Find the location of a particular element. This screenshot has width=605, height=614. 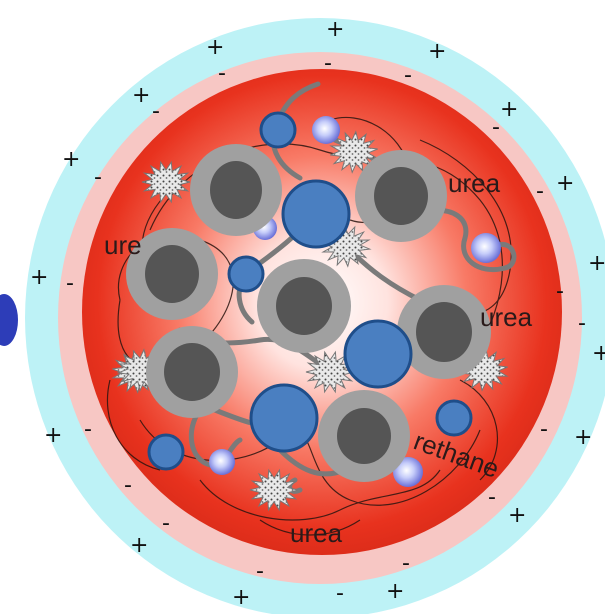

label-urea-top: urea is located at coordinates (474, 183).